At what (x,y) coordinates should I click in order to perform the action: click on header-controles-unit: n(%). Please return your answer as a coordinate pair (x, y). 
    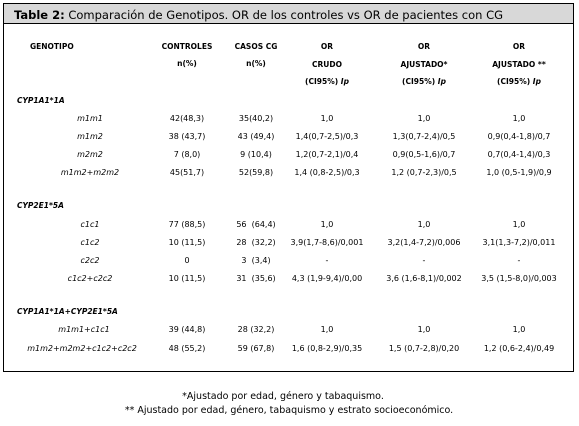
    Looking at the image, I should click on (187, 63).